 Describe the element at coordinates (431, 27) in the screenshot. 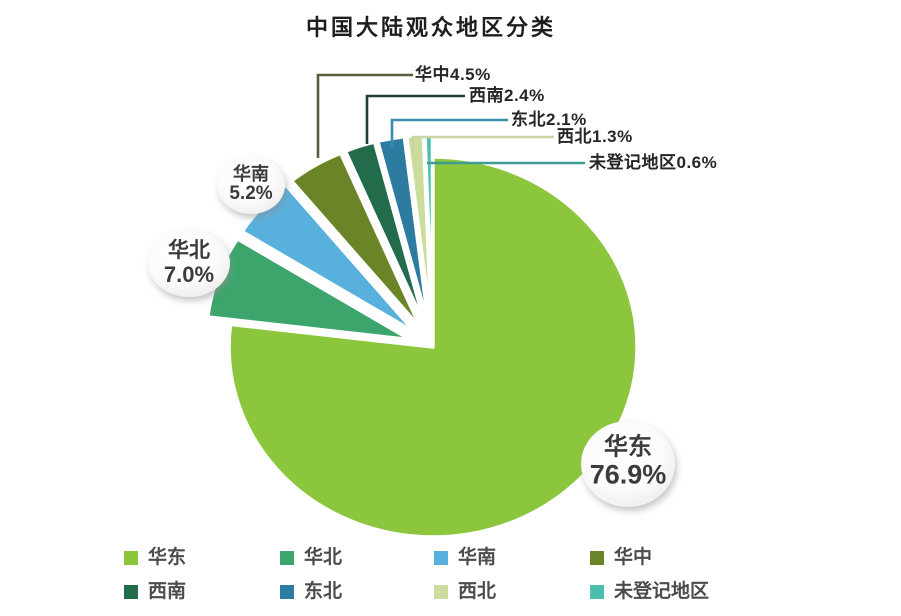

I see `chart-title: 中国大陆观众地区分类` at that location.